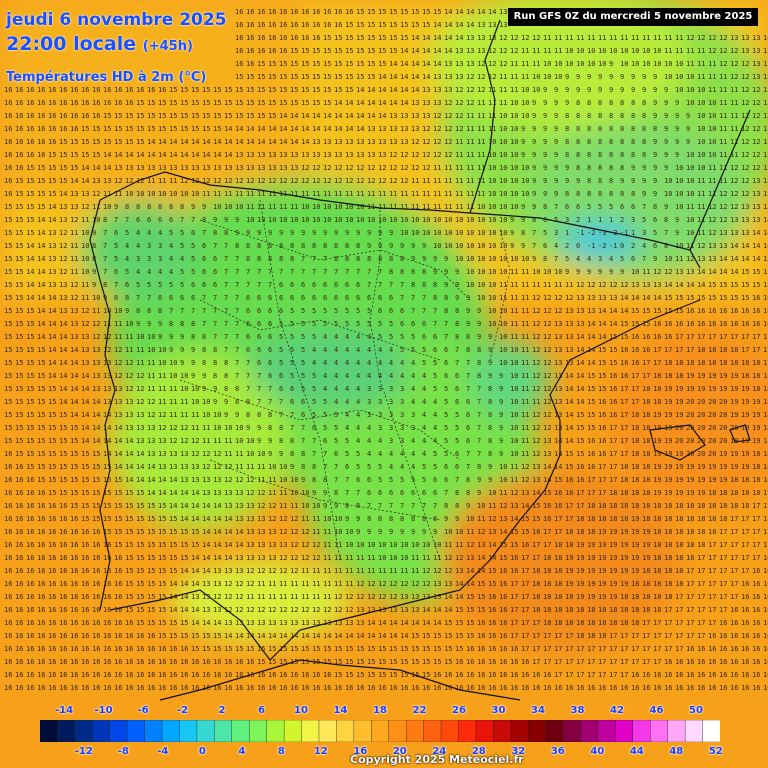 This screenshot has width=768, height=768. I want to click on svg-text: 6, so click(204, 272).